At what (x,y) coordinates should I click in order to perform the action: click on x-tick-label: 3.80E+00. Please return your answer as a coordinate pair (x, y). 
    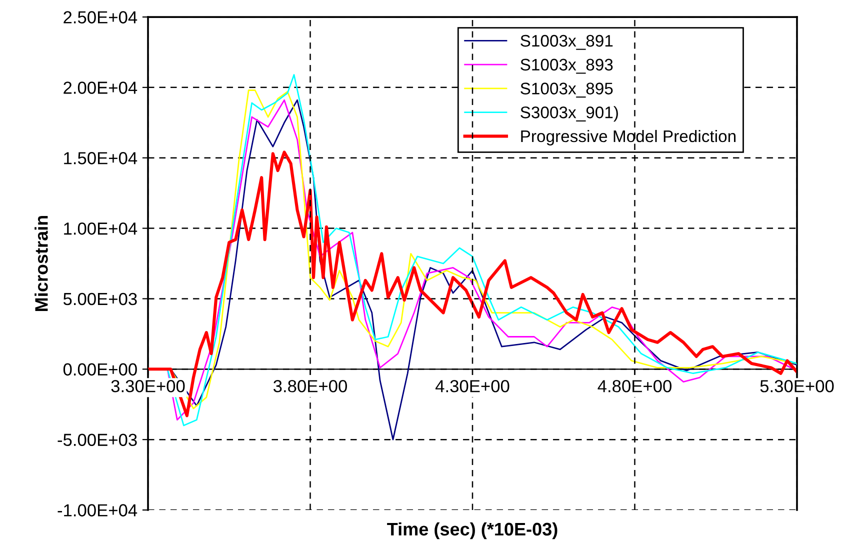
    Looking at the image, I should click on (310, 386).